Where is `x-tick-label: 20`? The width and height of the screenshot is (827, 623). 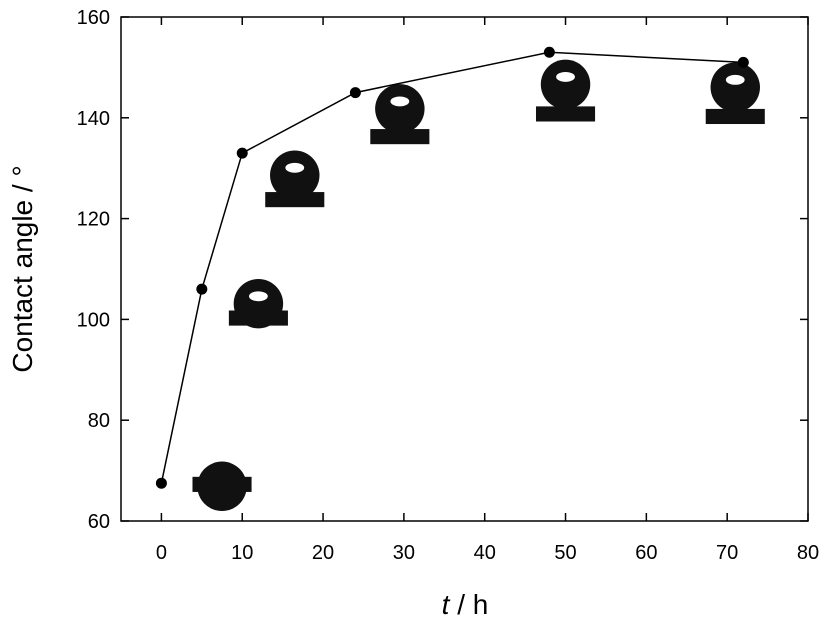 x-tick-label: 20 is located at coordinates (323, 553).